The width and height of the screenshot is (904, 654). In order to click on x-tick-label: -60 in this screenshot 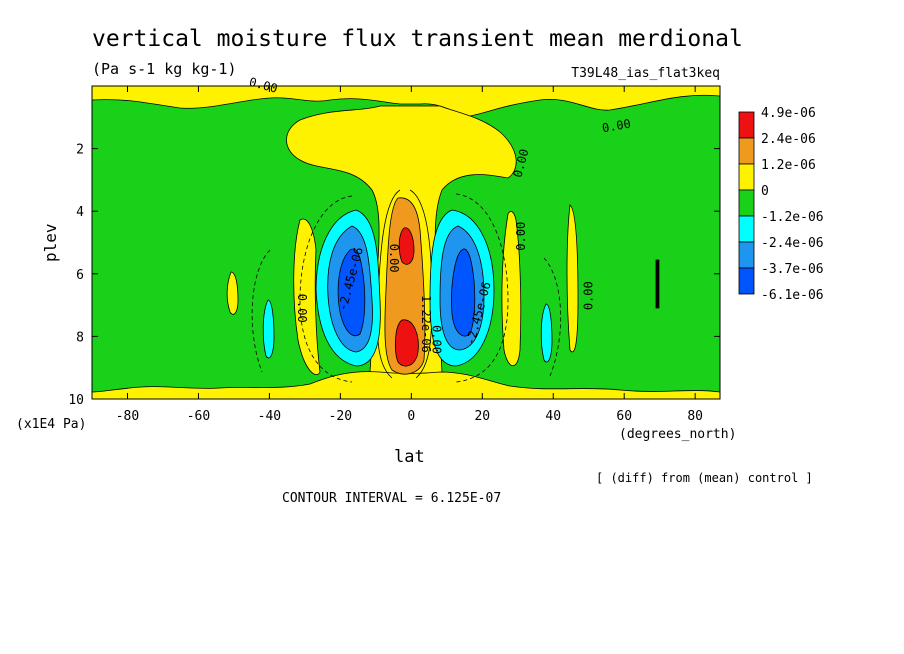, I will do `click(198, 416)`.